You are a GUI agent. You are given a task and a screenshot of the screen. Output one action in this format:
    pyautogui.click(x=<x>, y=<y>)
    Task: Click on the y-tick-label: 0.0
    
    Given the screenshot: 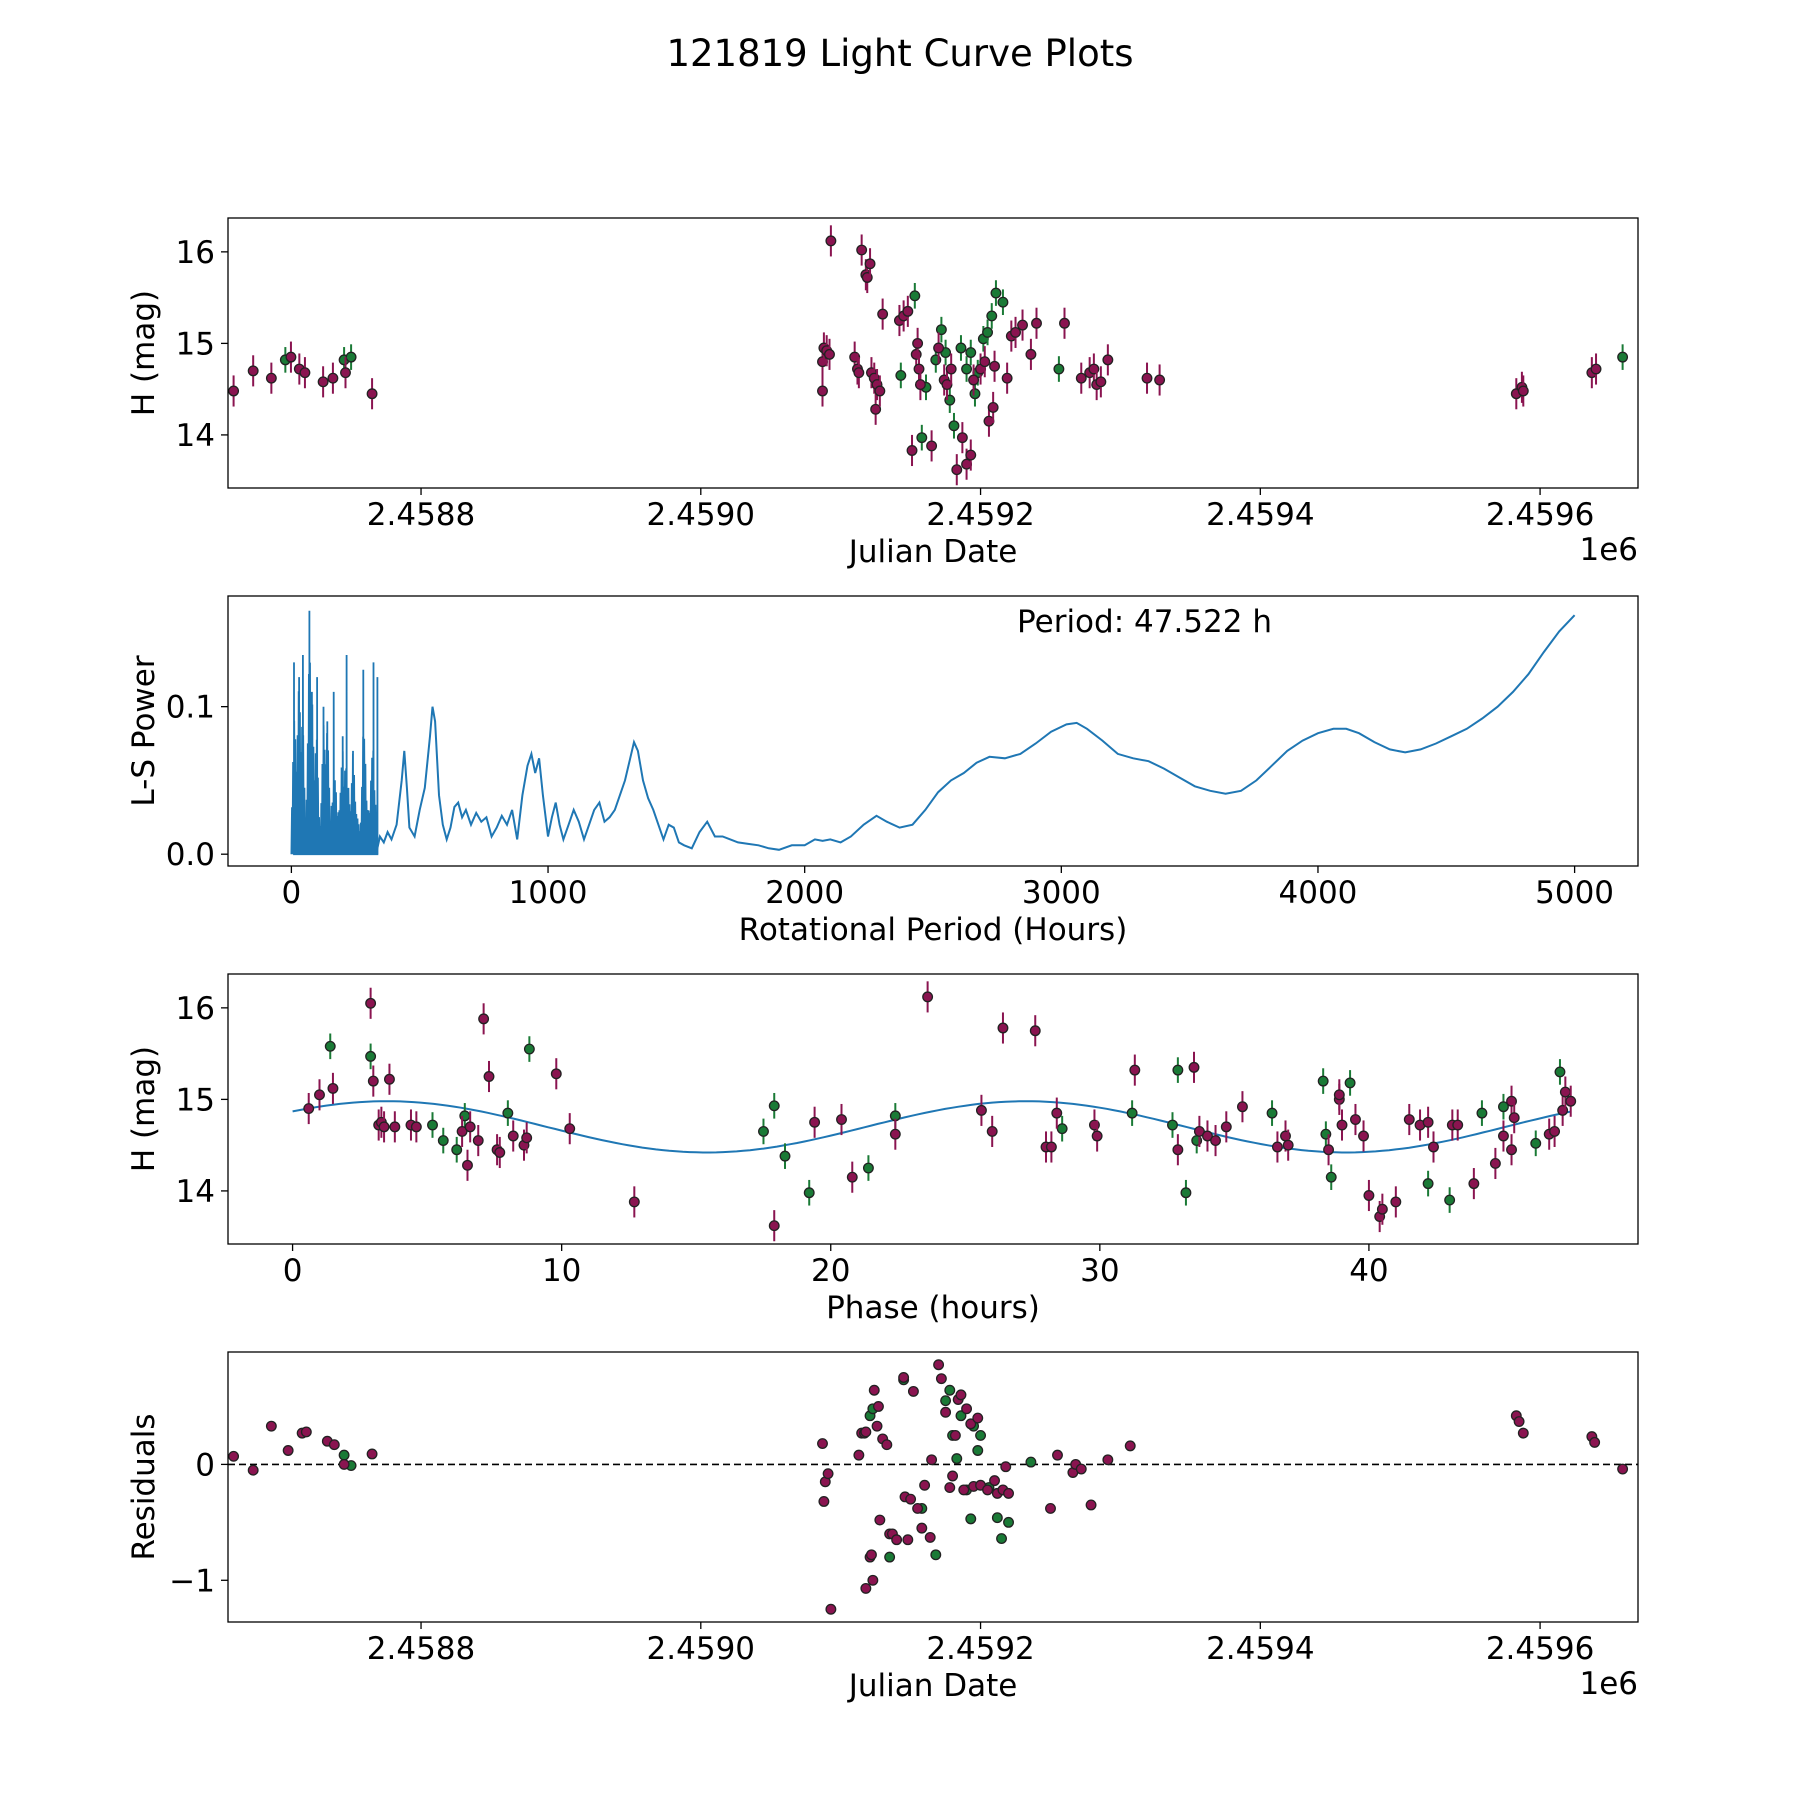 What is the action you would take?
    pyautogui.click(x=190, y=855)
    